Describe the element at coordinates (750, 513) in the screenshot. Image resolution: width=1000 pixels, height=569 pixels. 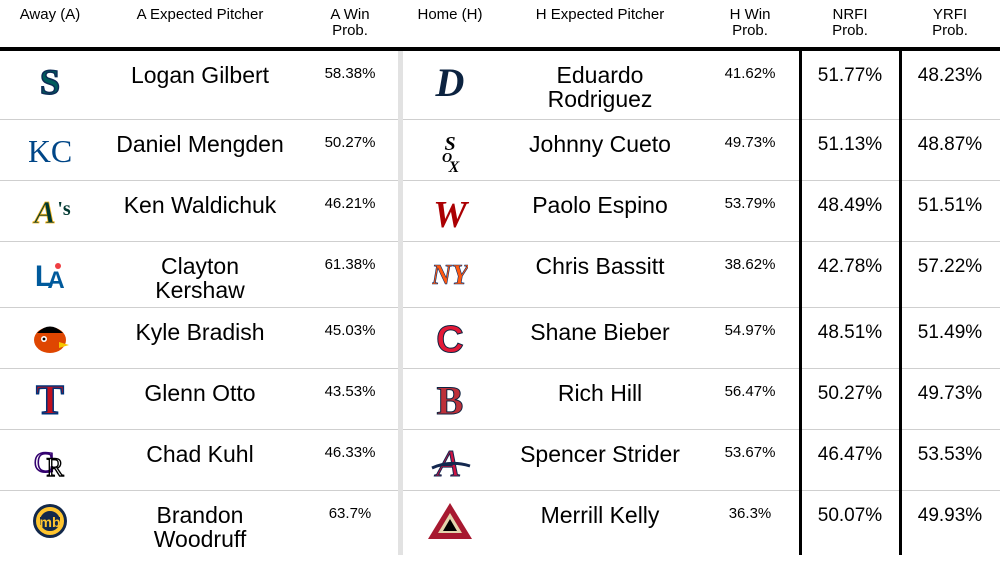
I see `h-win-prob: 36.3%` at that location.